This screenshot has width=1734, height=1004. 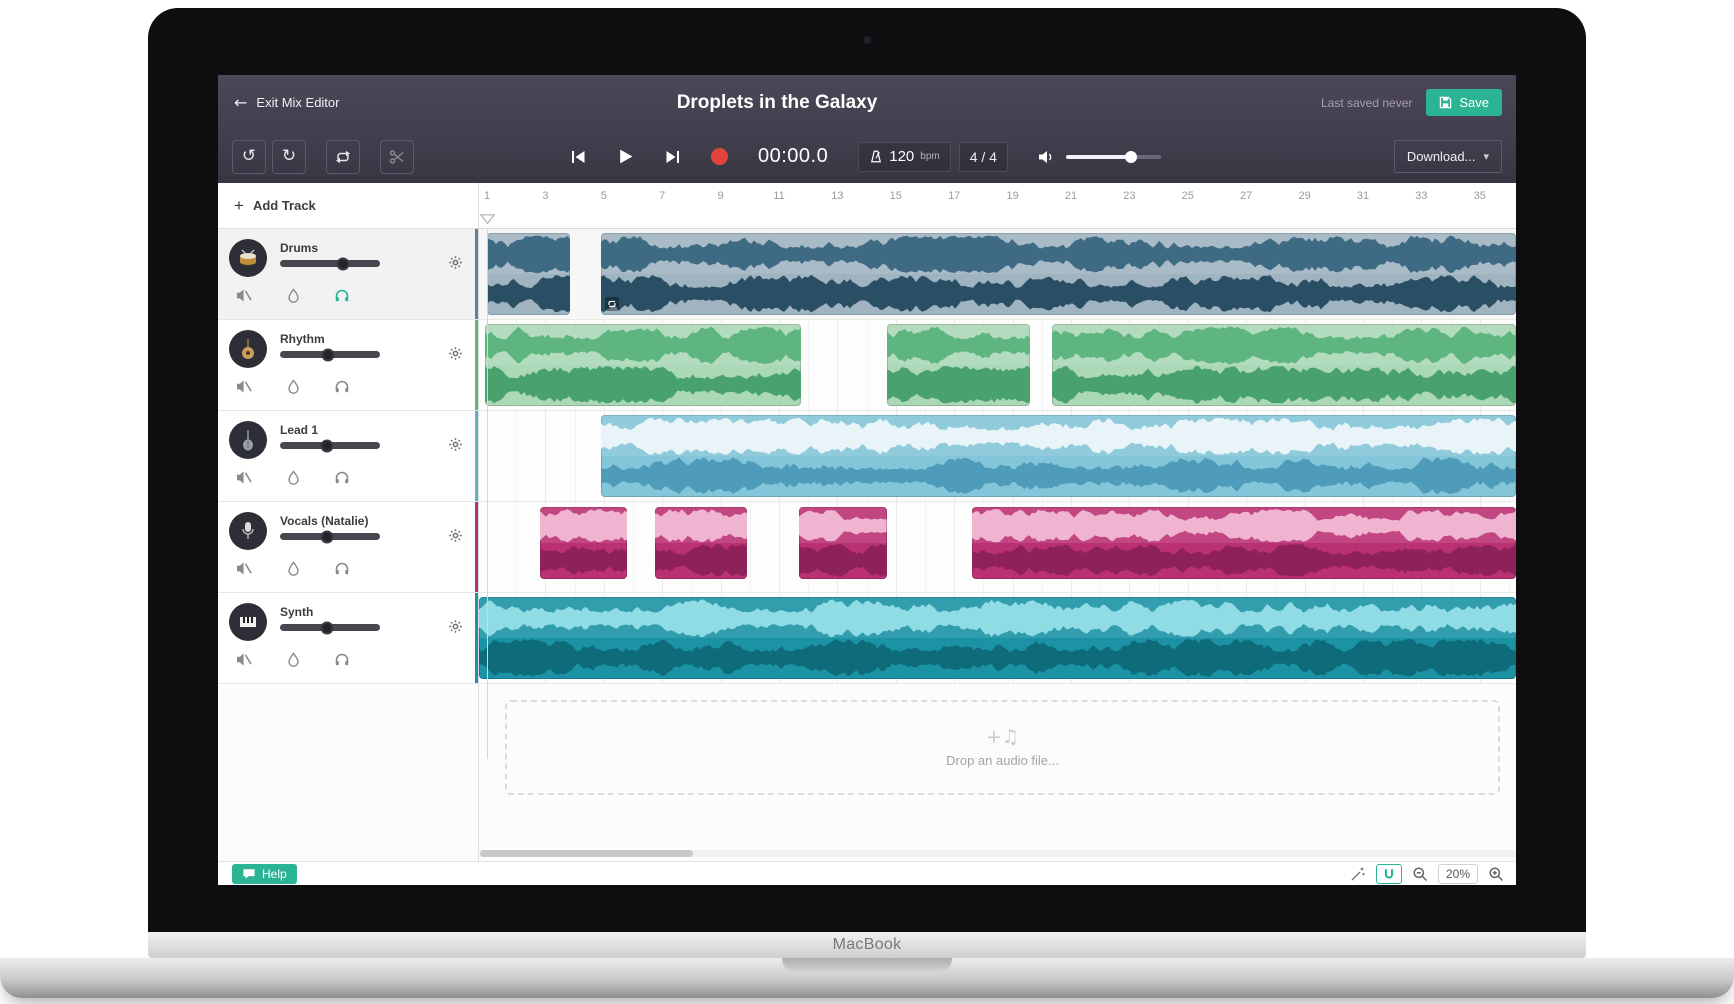 What do you see at coordinates (274, 874) in the screenshot?
I see `help-label: Help` at bounding box center [274, 874].